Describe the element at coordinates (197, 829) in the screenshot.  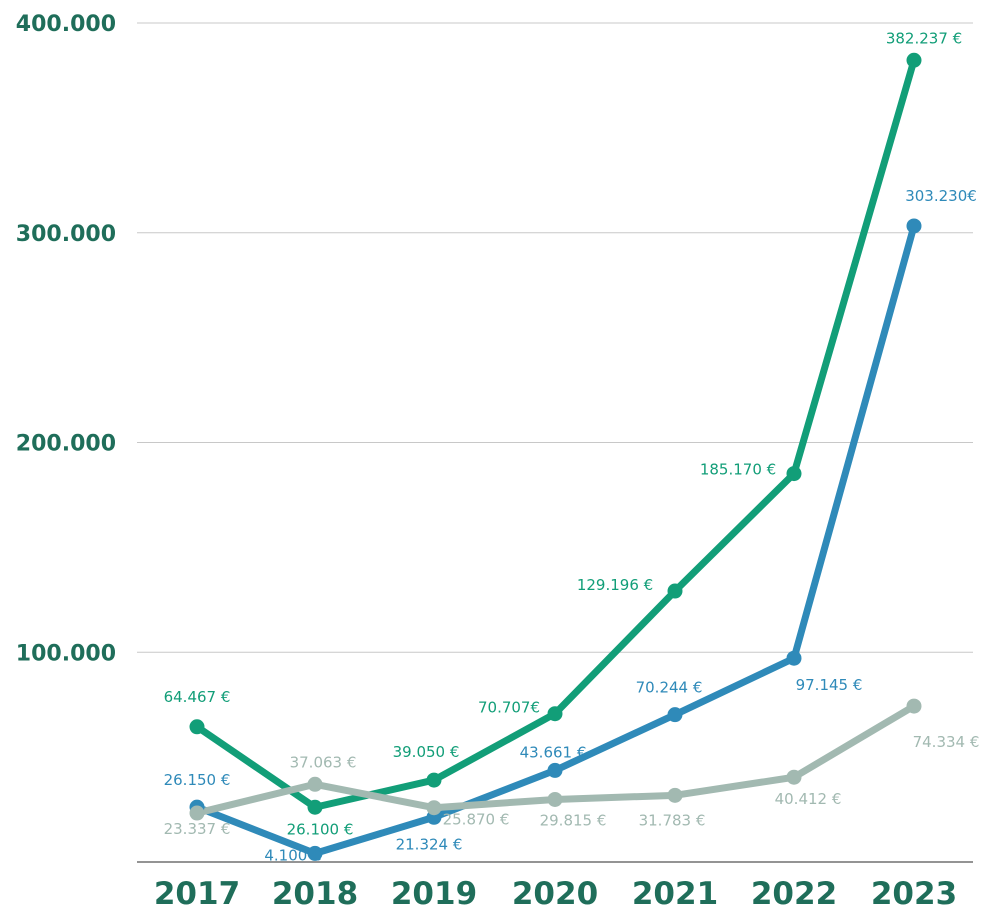
I see `data-label: 23.337 €` at that location.